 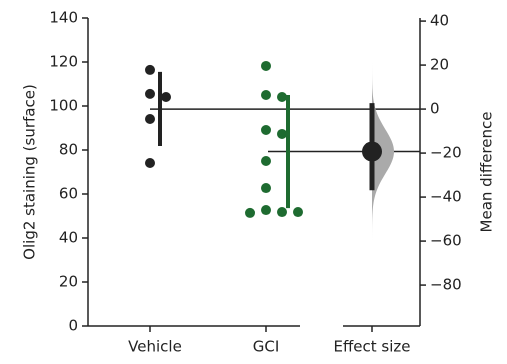 I want to click on y-axis-label: Olig2 staining (surface), so click(x=30, y=172).